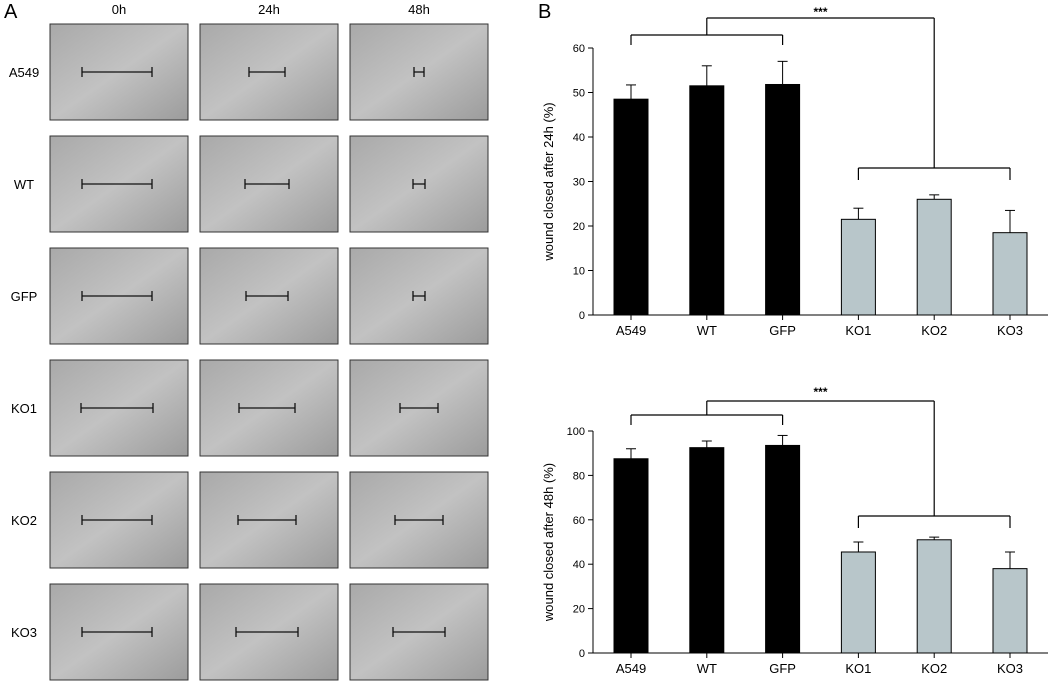  What do you see at coordinates (24, 632) in the screenshot?
I see `row-label: KO3` at bounding box center [24, 632].